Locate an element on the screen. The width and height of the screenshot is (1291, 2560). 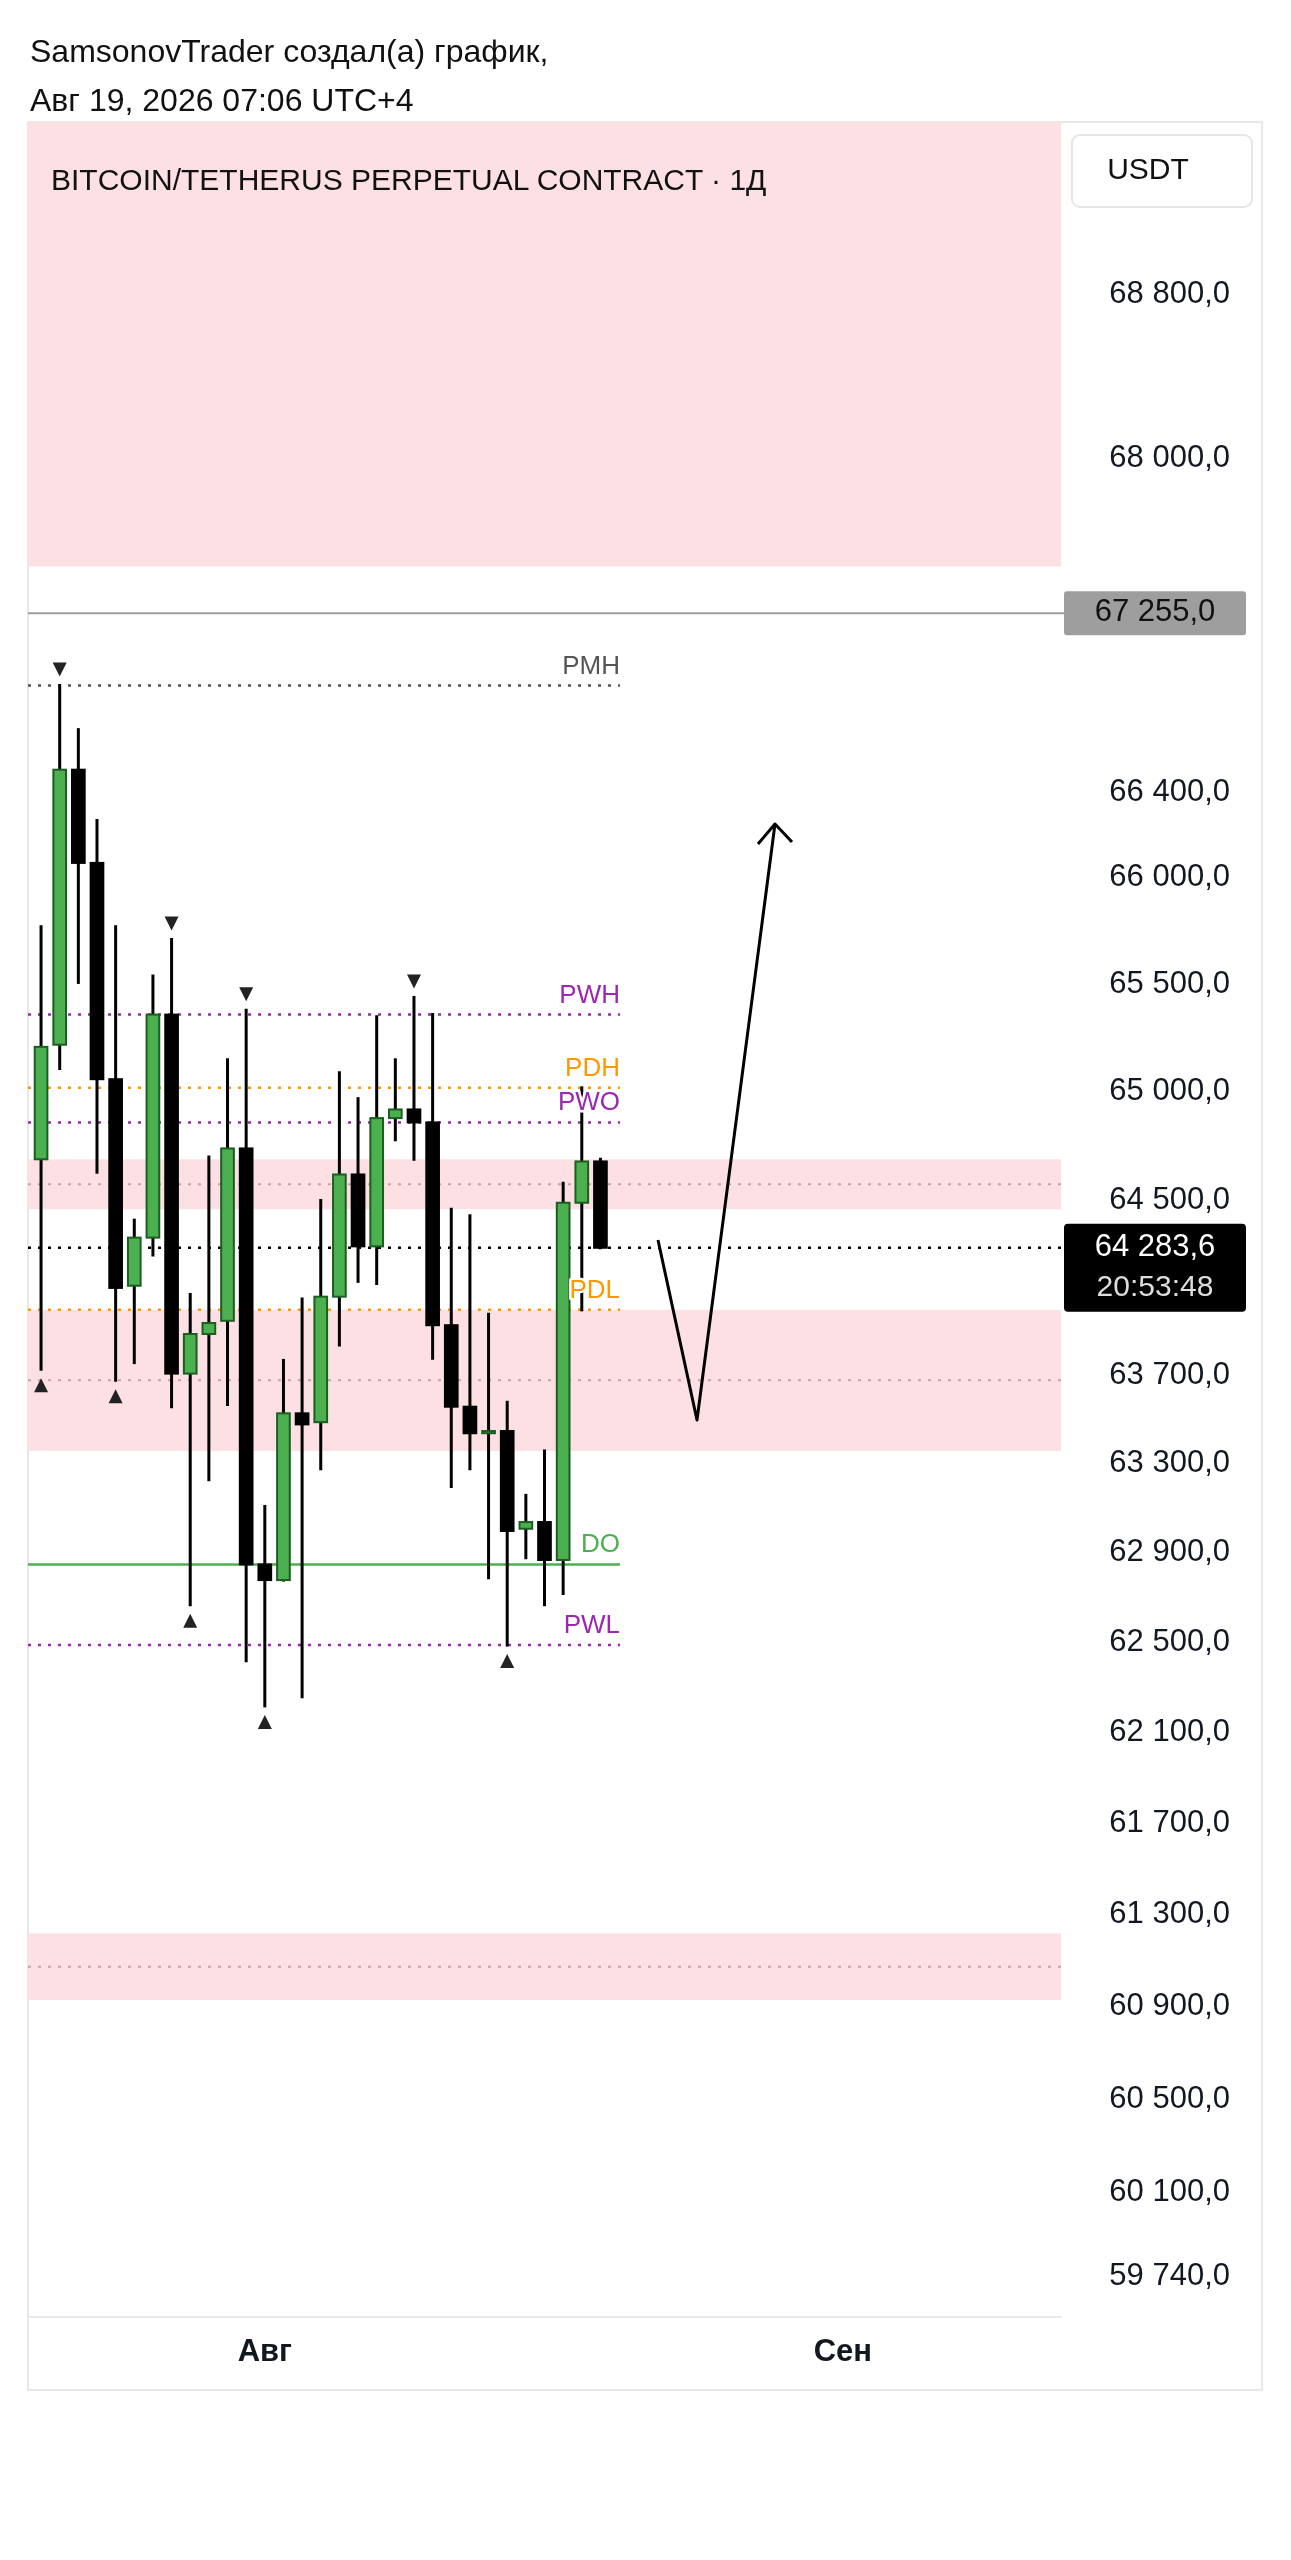
y-tick-label: 65 500,0 is located at coordinates (1169, 982).